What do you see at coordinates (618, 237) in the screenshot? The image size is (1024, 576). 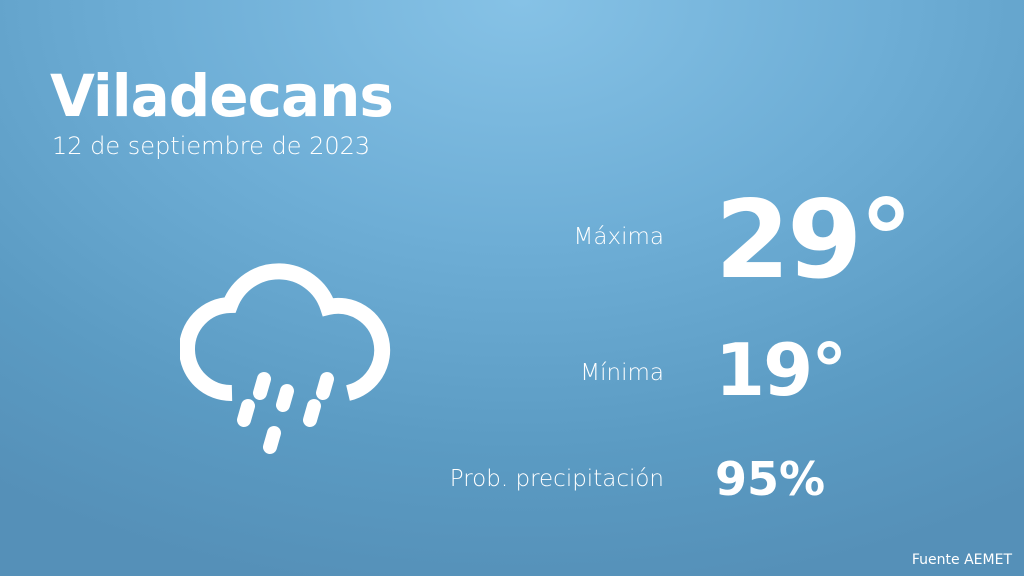 I see `max-temp-label: Máxima` at bounding box center [618, 237].